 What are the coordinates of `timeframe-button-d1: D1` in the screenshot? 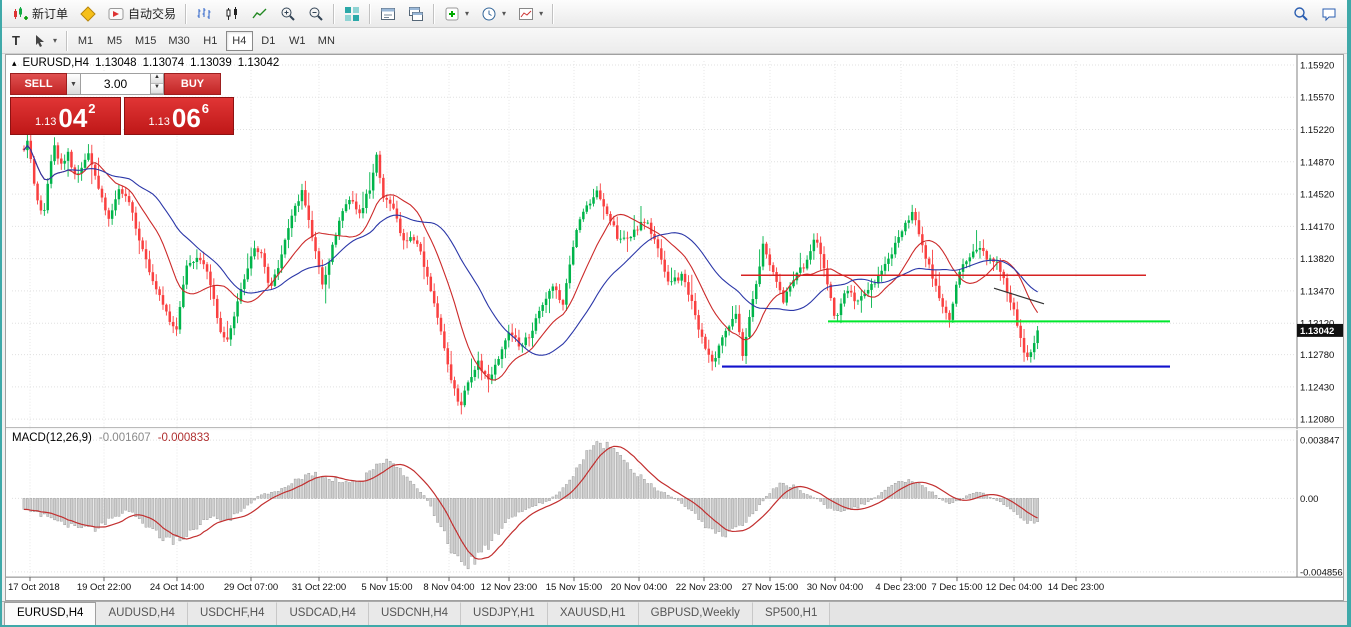 It's located at (268, 41).